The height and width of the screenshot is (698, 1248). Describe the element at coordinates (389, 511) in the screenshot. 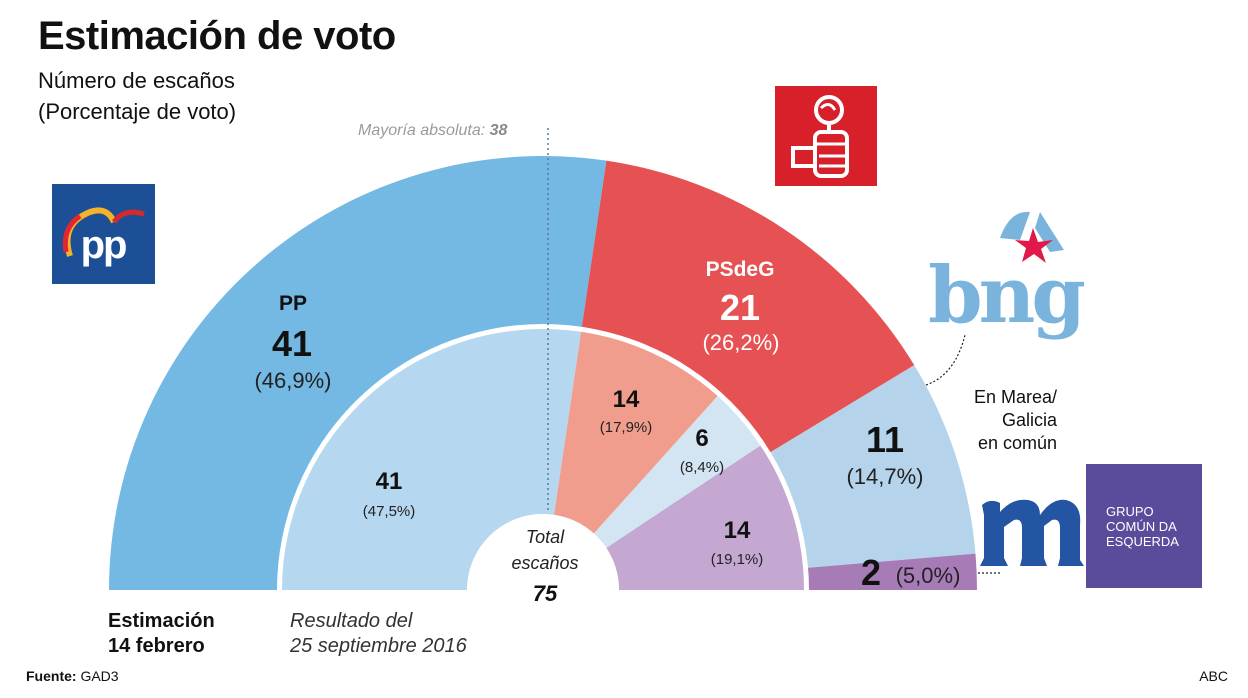

I see `label-prev-pp-pct: (47,5%)` at that location.